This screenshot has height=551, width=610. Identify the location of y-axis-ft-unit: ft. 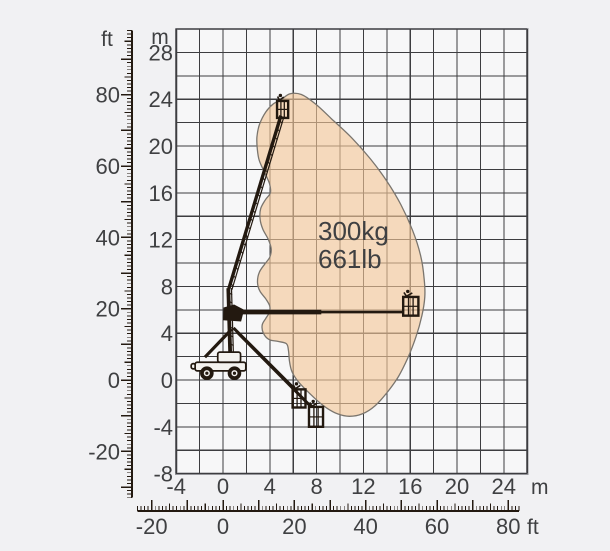
(107, 39).